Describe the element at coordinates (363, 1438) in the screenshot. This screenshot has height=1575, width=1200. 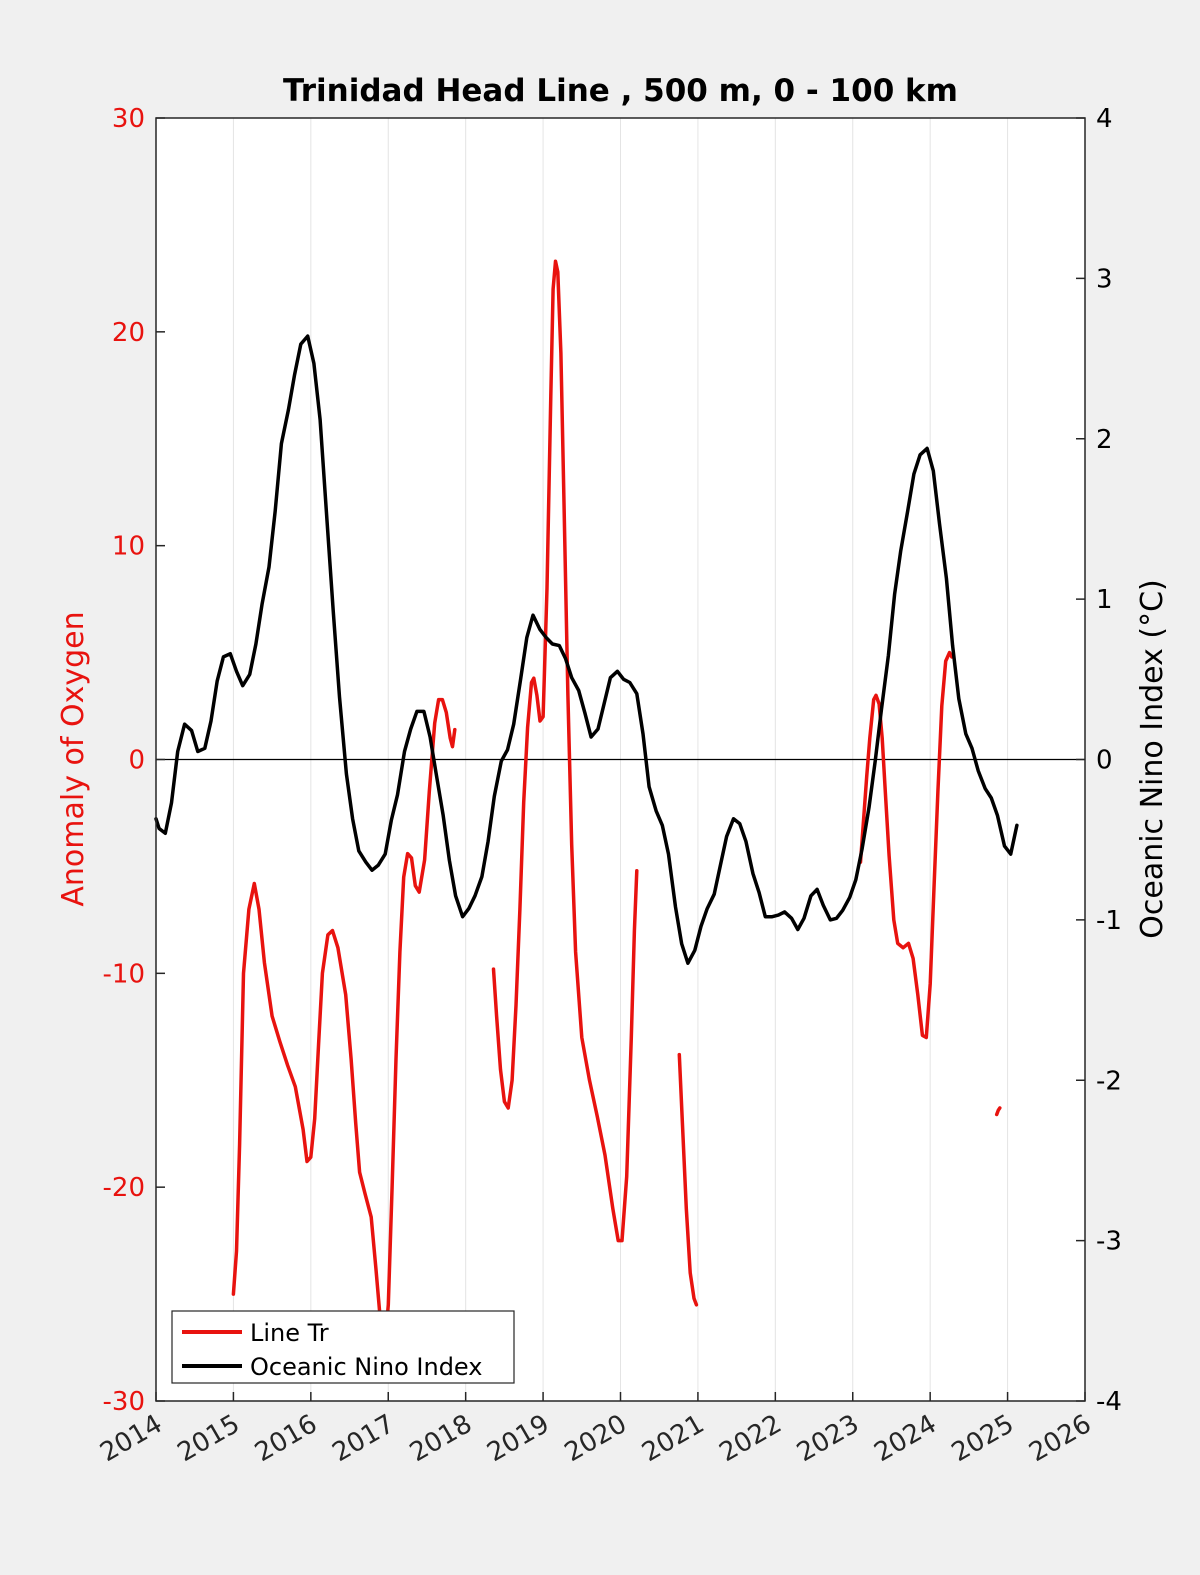
I see `x-tick-label: 2017` at that location.